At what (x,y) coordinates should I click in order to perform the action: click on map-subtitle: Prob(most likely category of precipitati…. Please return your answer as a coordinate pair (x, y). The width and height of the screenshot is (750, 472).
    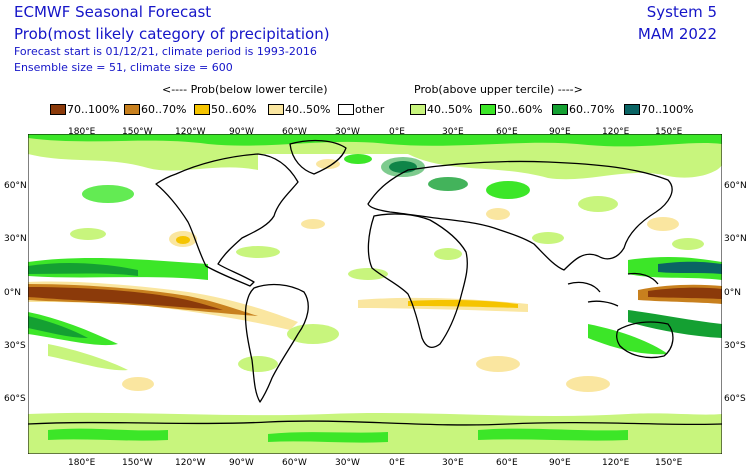
    Looking at the image, I should click on (172, 34).